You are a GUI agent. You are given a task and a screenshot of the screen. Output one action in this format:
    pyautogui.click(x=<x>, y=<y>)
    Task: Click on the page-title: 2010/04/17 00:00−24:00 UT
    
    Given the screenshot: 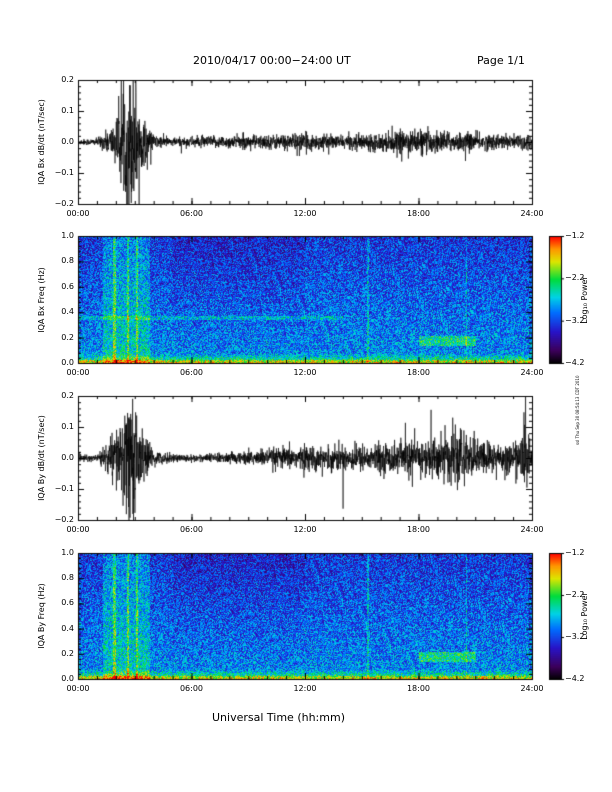 What is the action you would take?
    pyautogui.click(x=272, y=60)
    